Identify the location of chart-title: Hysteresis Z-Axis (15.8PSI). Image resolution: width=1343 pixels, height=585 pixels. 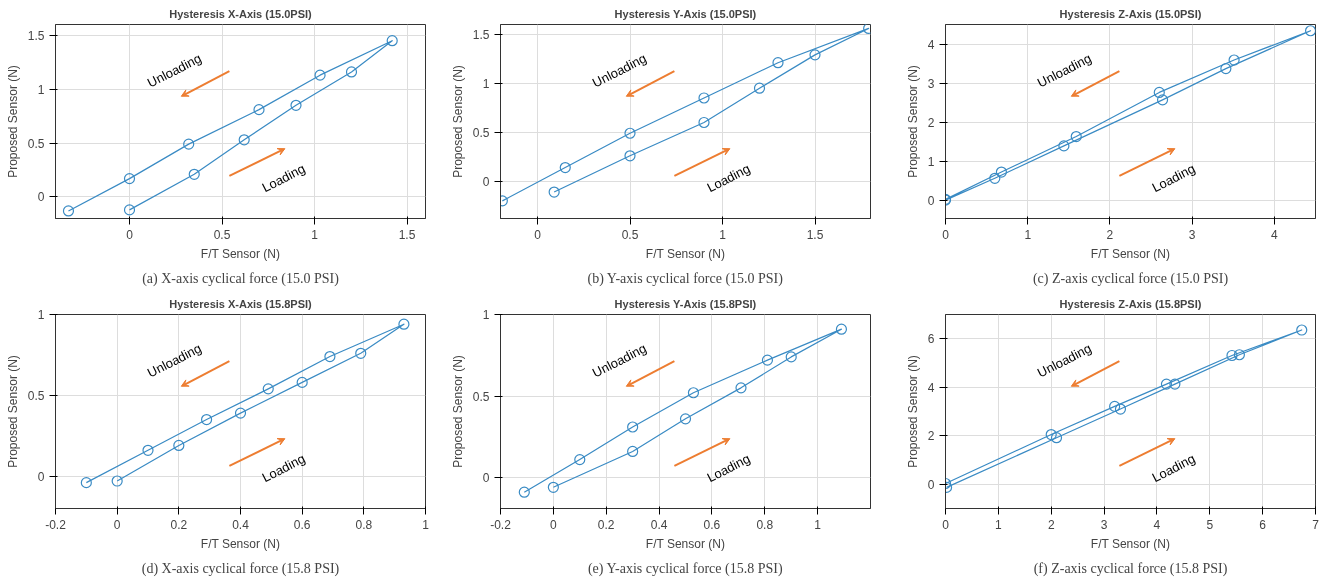
(1130, 303).